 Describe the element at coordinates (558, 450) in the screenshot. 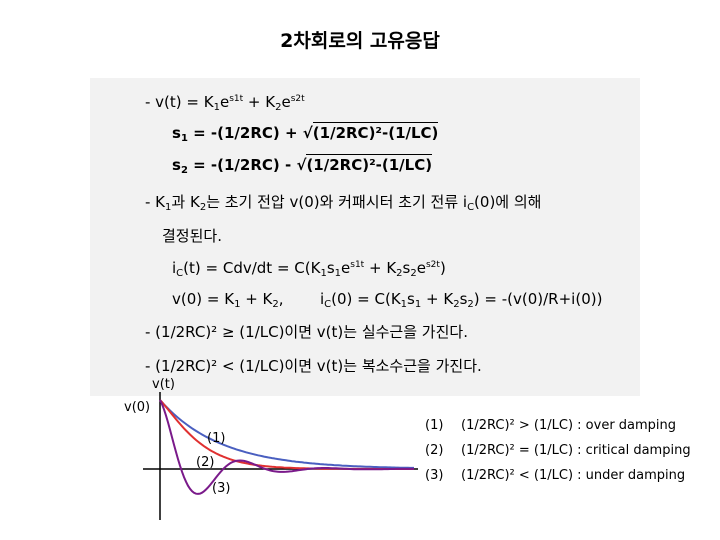

I see `legend-critical-damping: (2) (1/2RC)² = (1/LC) : critical damping` at that location.